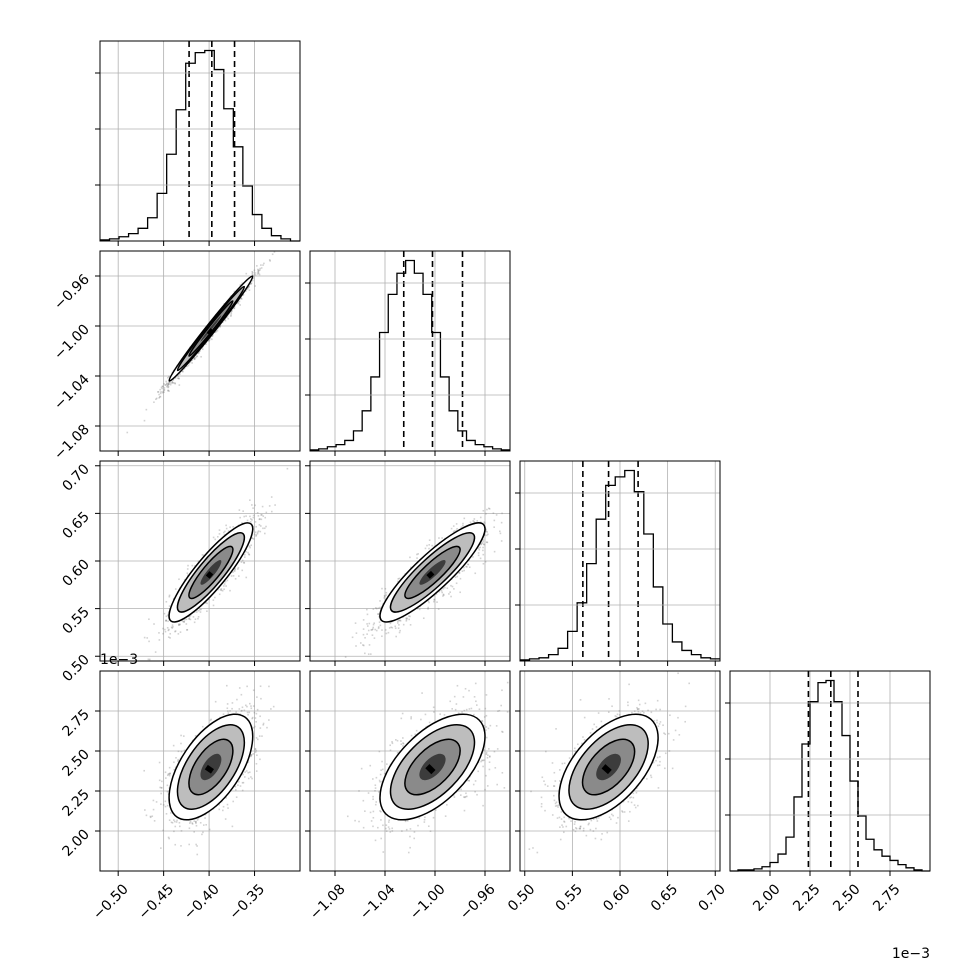  Describe the element at coordinates (176, 353) in the screenshot. I see `scatter-panel-0-1: −1.08−1.04−1.00−0.96` at that location.